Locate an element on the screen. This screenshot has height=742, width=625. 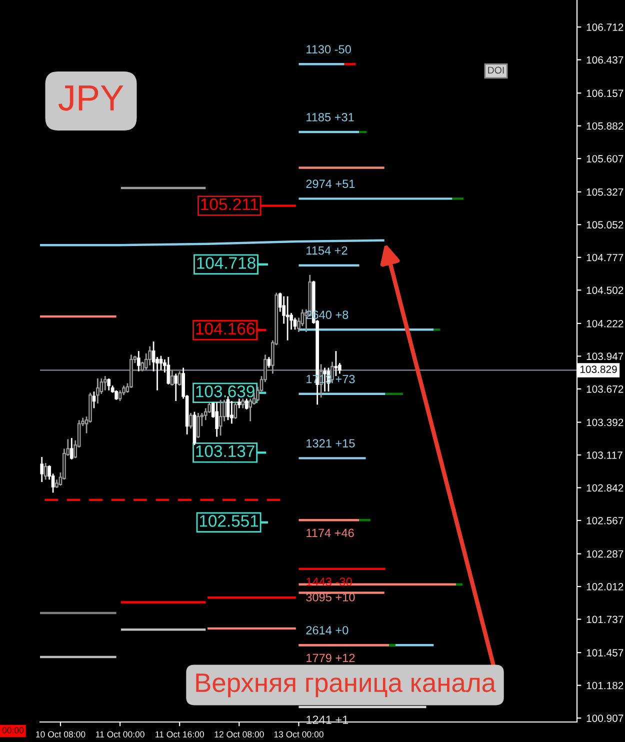
ref-line-label: 103.829 is located at coordinates (598, 370).